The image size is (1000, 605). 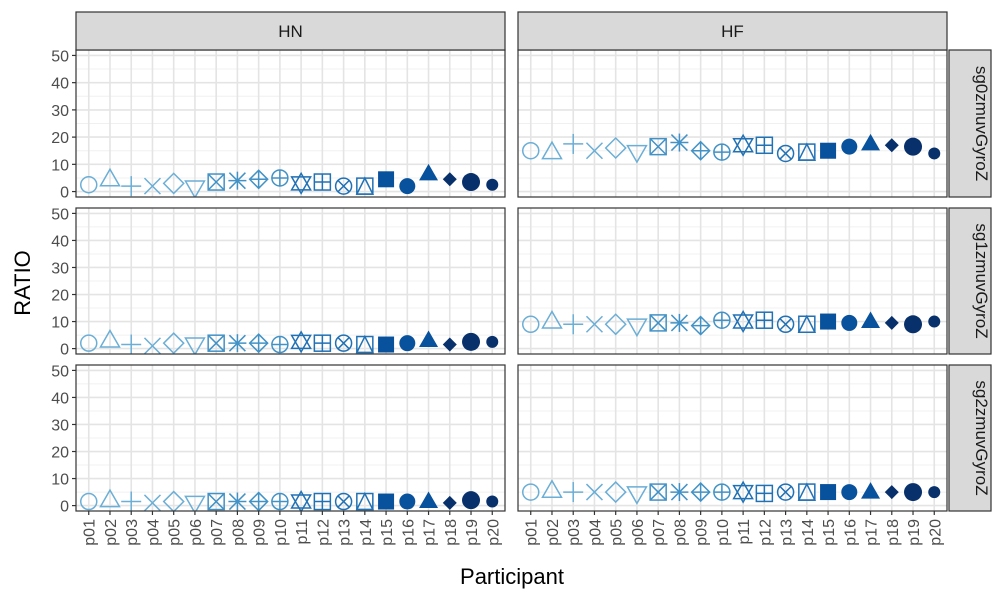 I want to click on y-tick-label: 20, so click(x=60, y=138).